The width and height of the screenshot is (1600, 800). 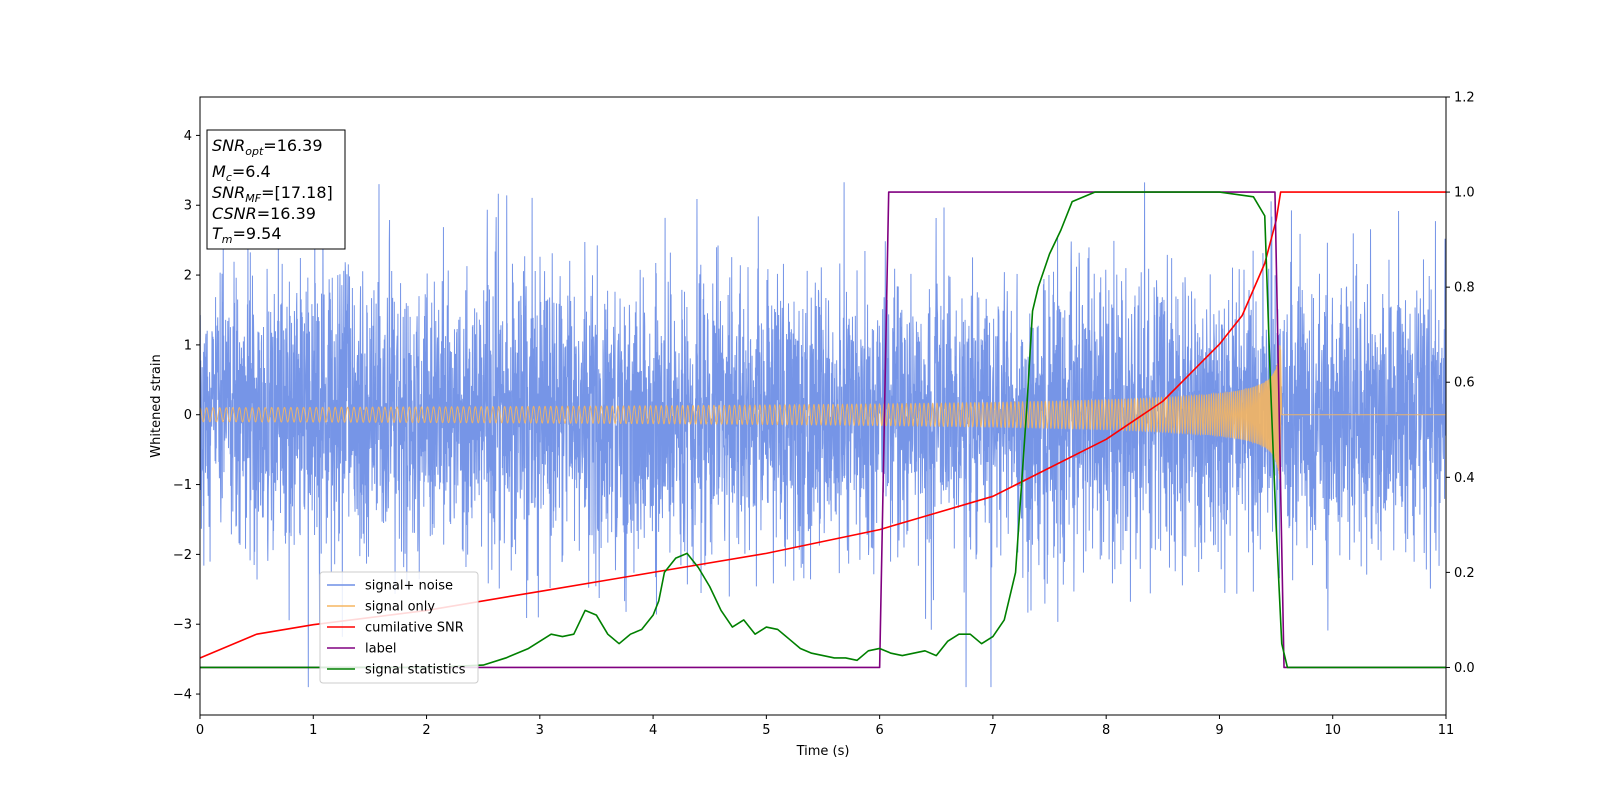 What do you see at coordinates (188, 136) in the screenshot?
I see `y-left-tick-label: 4` at bounding box center [188, 136].